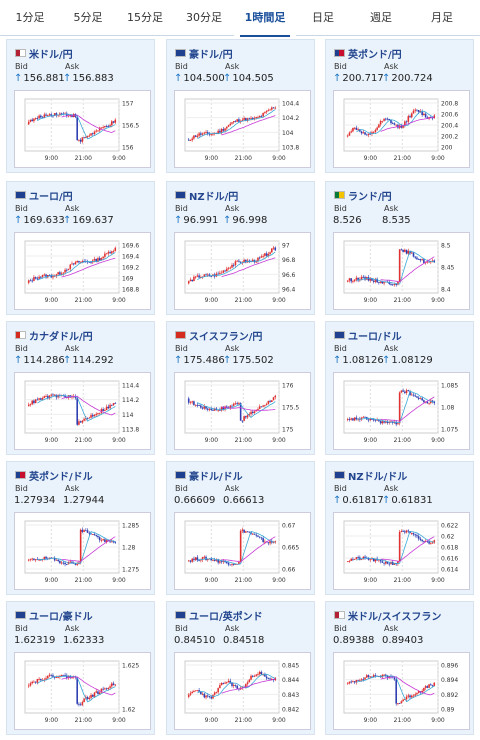 This screenshot has width=480, height=740. What do you see at coordinates (370, 475) in the screenshot?
I see `pair-title: NZドル/ドル` at bounding box center [370, 475].